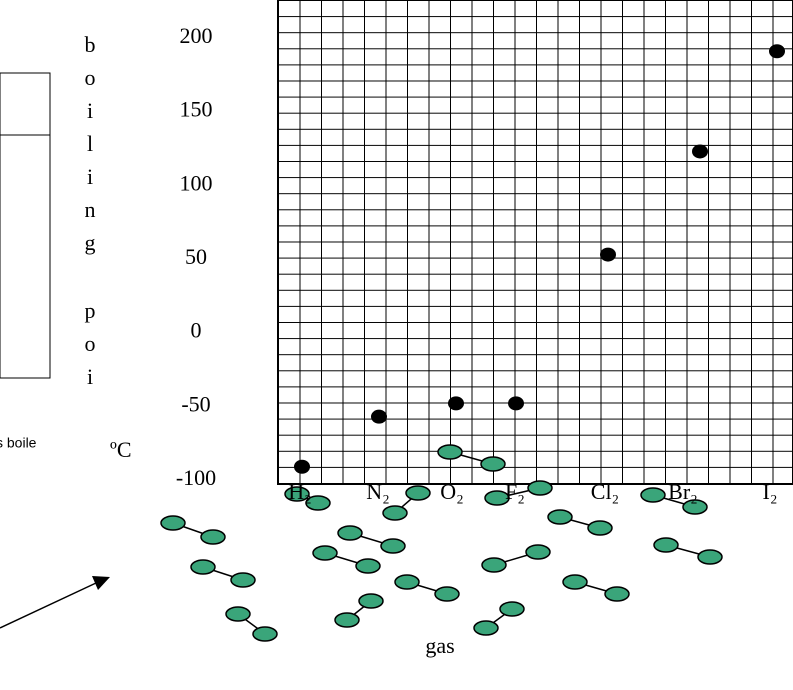 The image size is (793, 690). What do you see at coordinates (196, 330) in the screenshot?
I see `y-tick-label: 0` at bounding box center [196, 330].